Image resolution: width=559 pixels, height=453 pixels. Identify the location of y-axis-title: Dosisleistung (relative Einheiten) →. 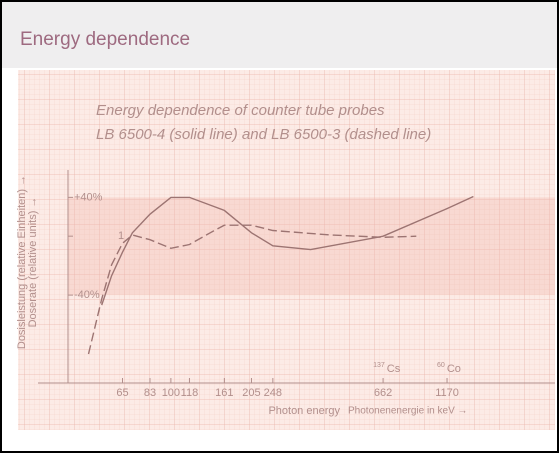
(22, 262).